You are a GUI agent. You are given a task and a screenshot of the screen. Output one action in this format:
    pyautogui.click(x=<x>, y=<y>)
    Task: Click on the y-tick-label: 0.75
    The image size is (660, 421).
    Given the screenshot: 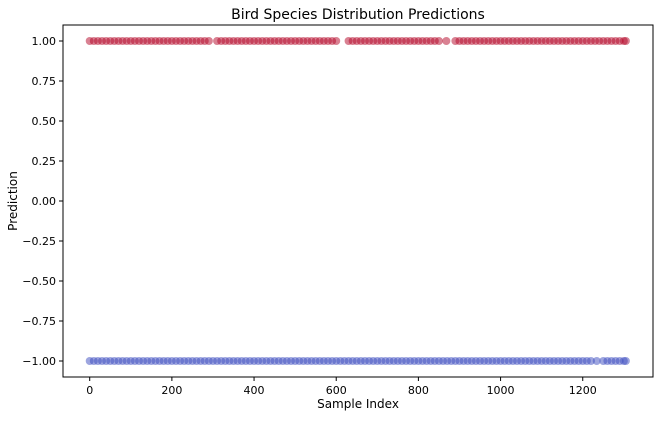 What is the action you would take?
    pyautogui.click(x=44, y=81)
    